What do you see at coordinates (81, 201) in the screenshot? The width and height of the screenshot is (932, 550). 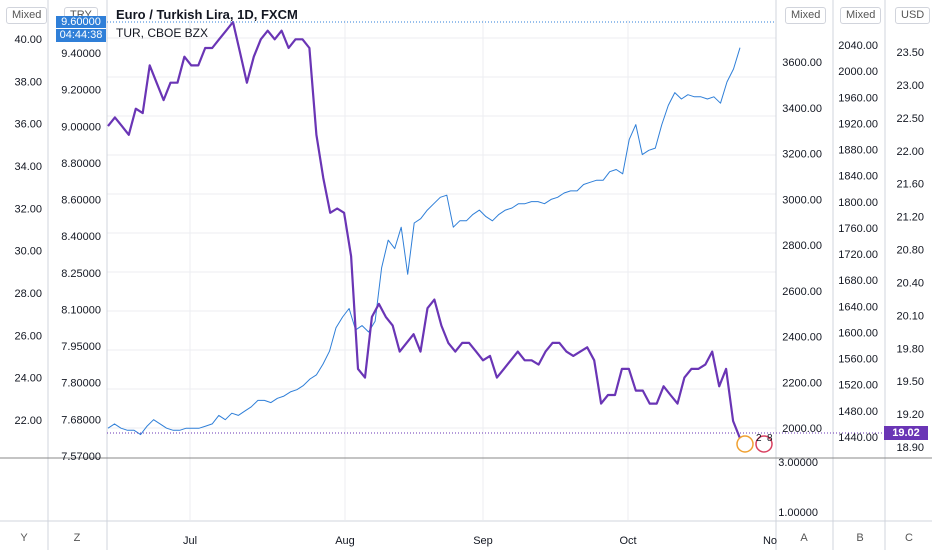 I see `tick-label-scale-z: 8.60000` at bounding box center [81, 201].